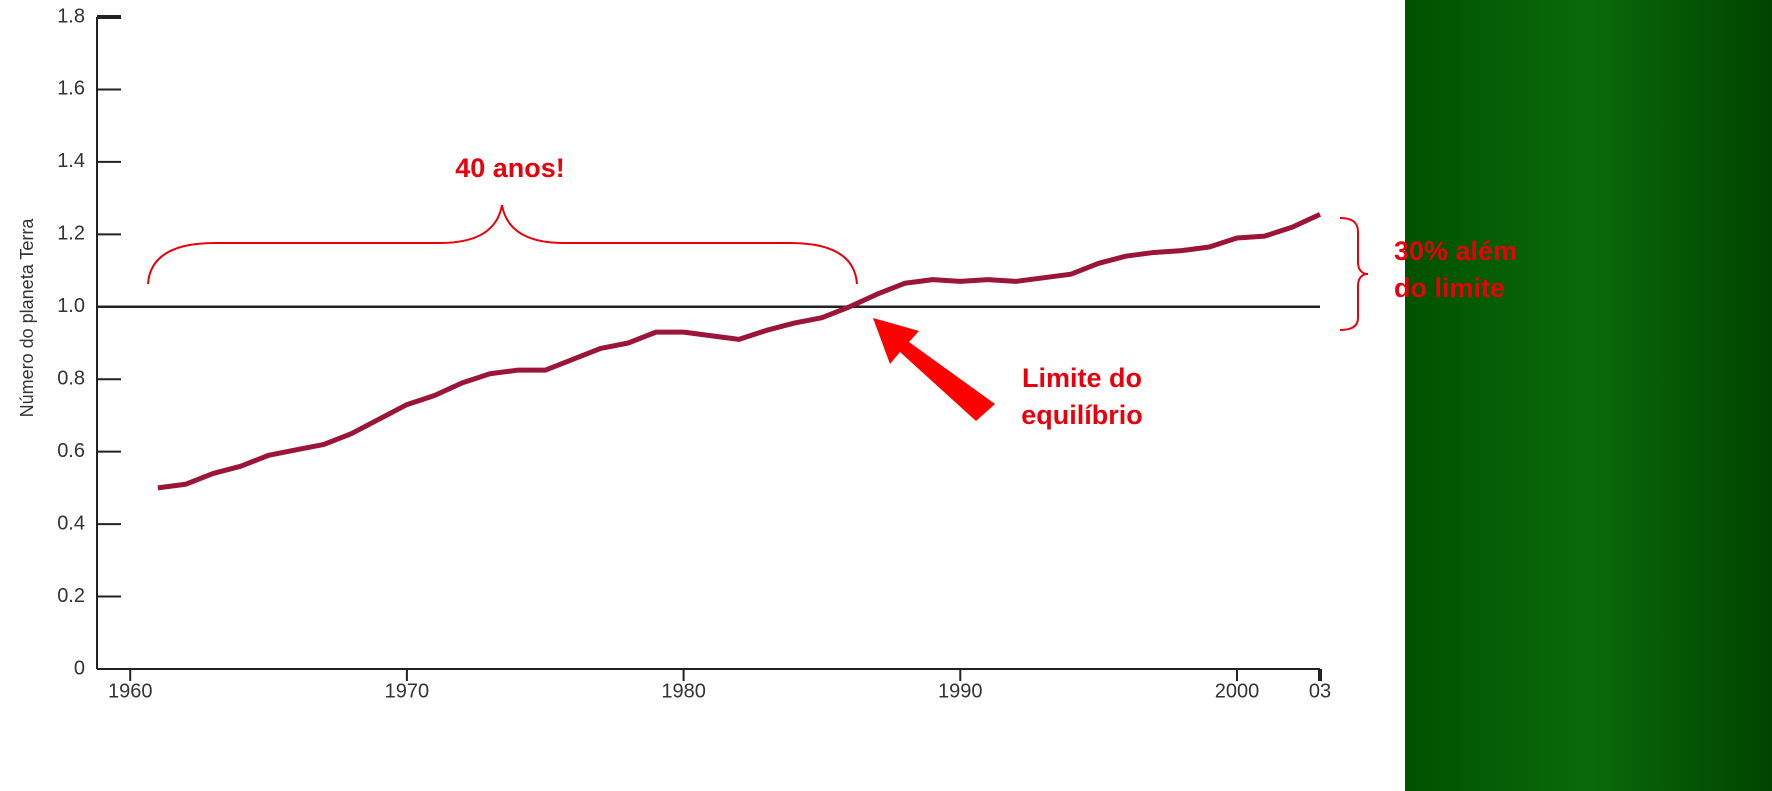 The height and width of the screenshot is (791, 1772). Describe the element at coordinates (960, 691) in the screenshot. I see `x-tick-label: 1990` at that location.